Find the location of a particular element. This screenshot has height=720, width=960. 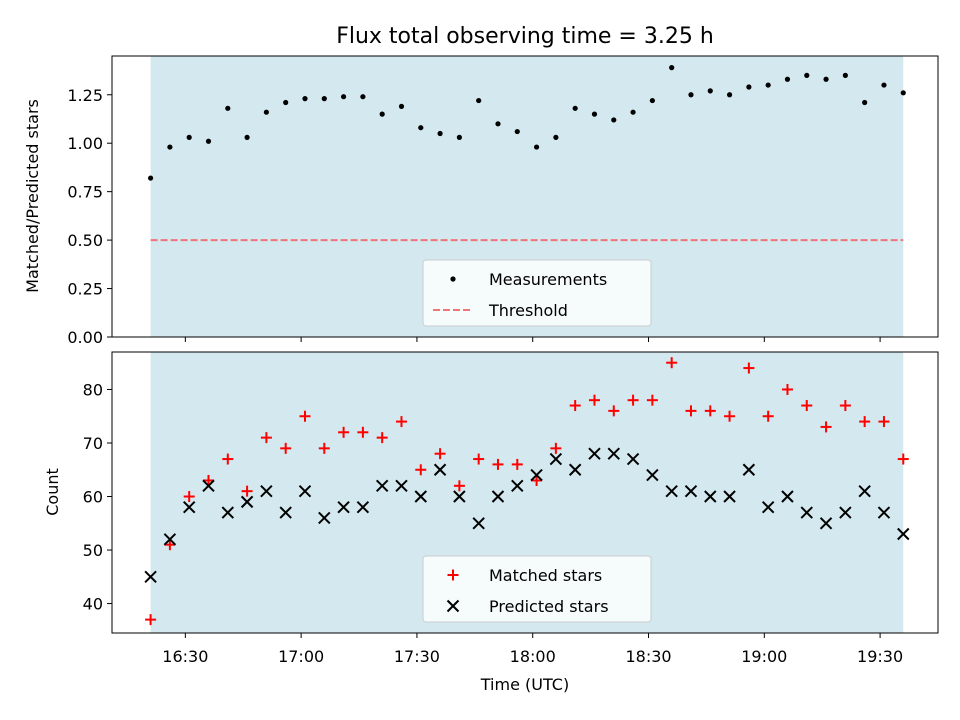

y-tick-label: 0.50 is located at coordinates (85, 240).